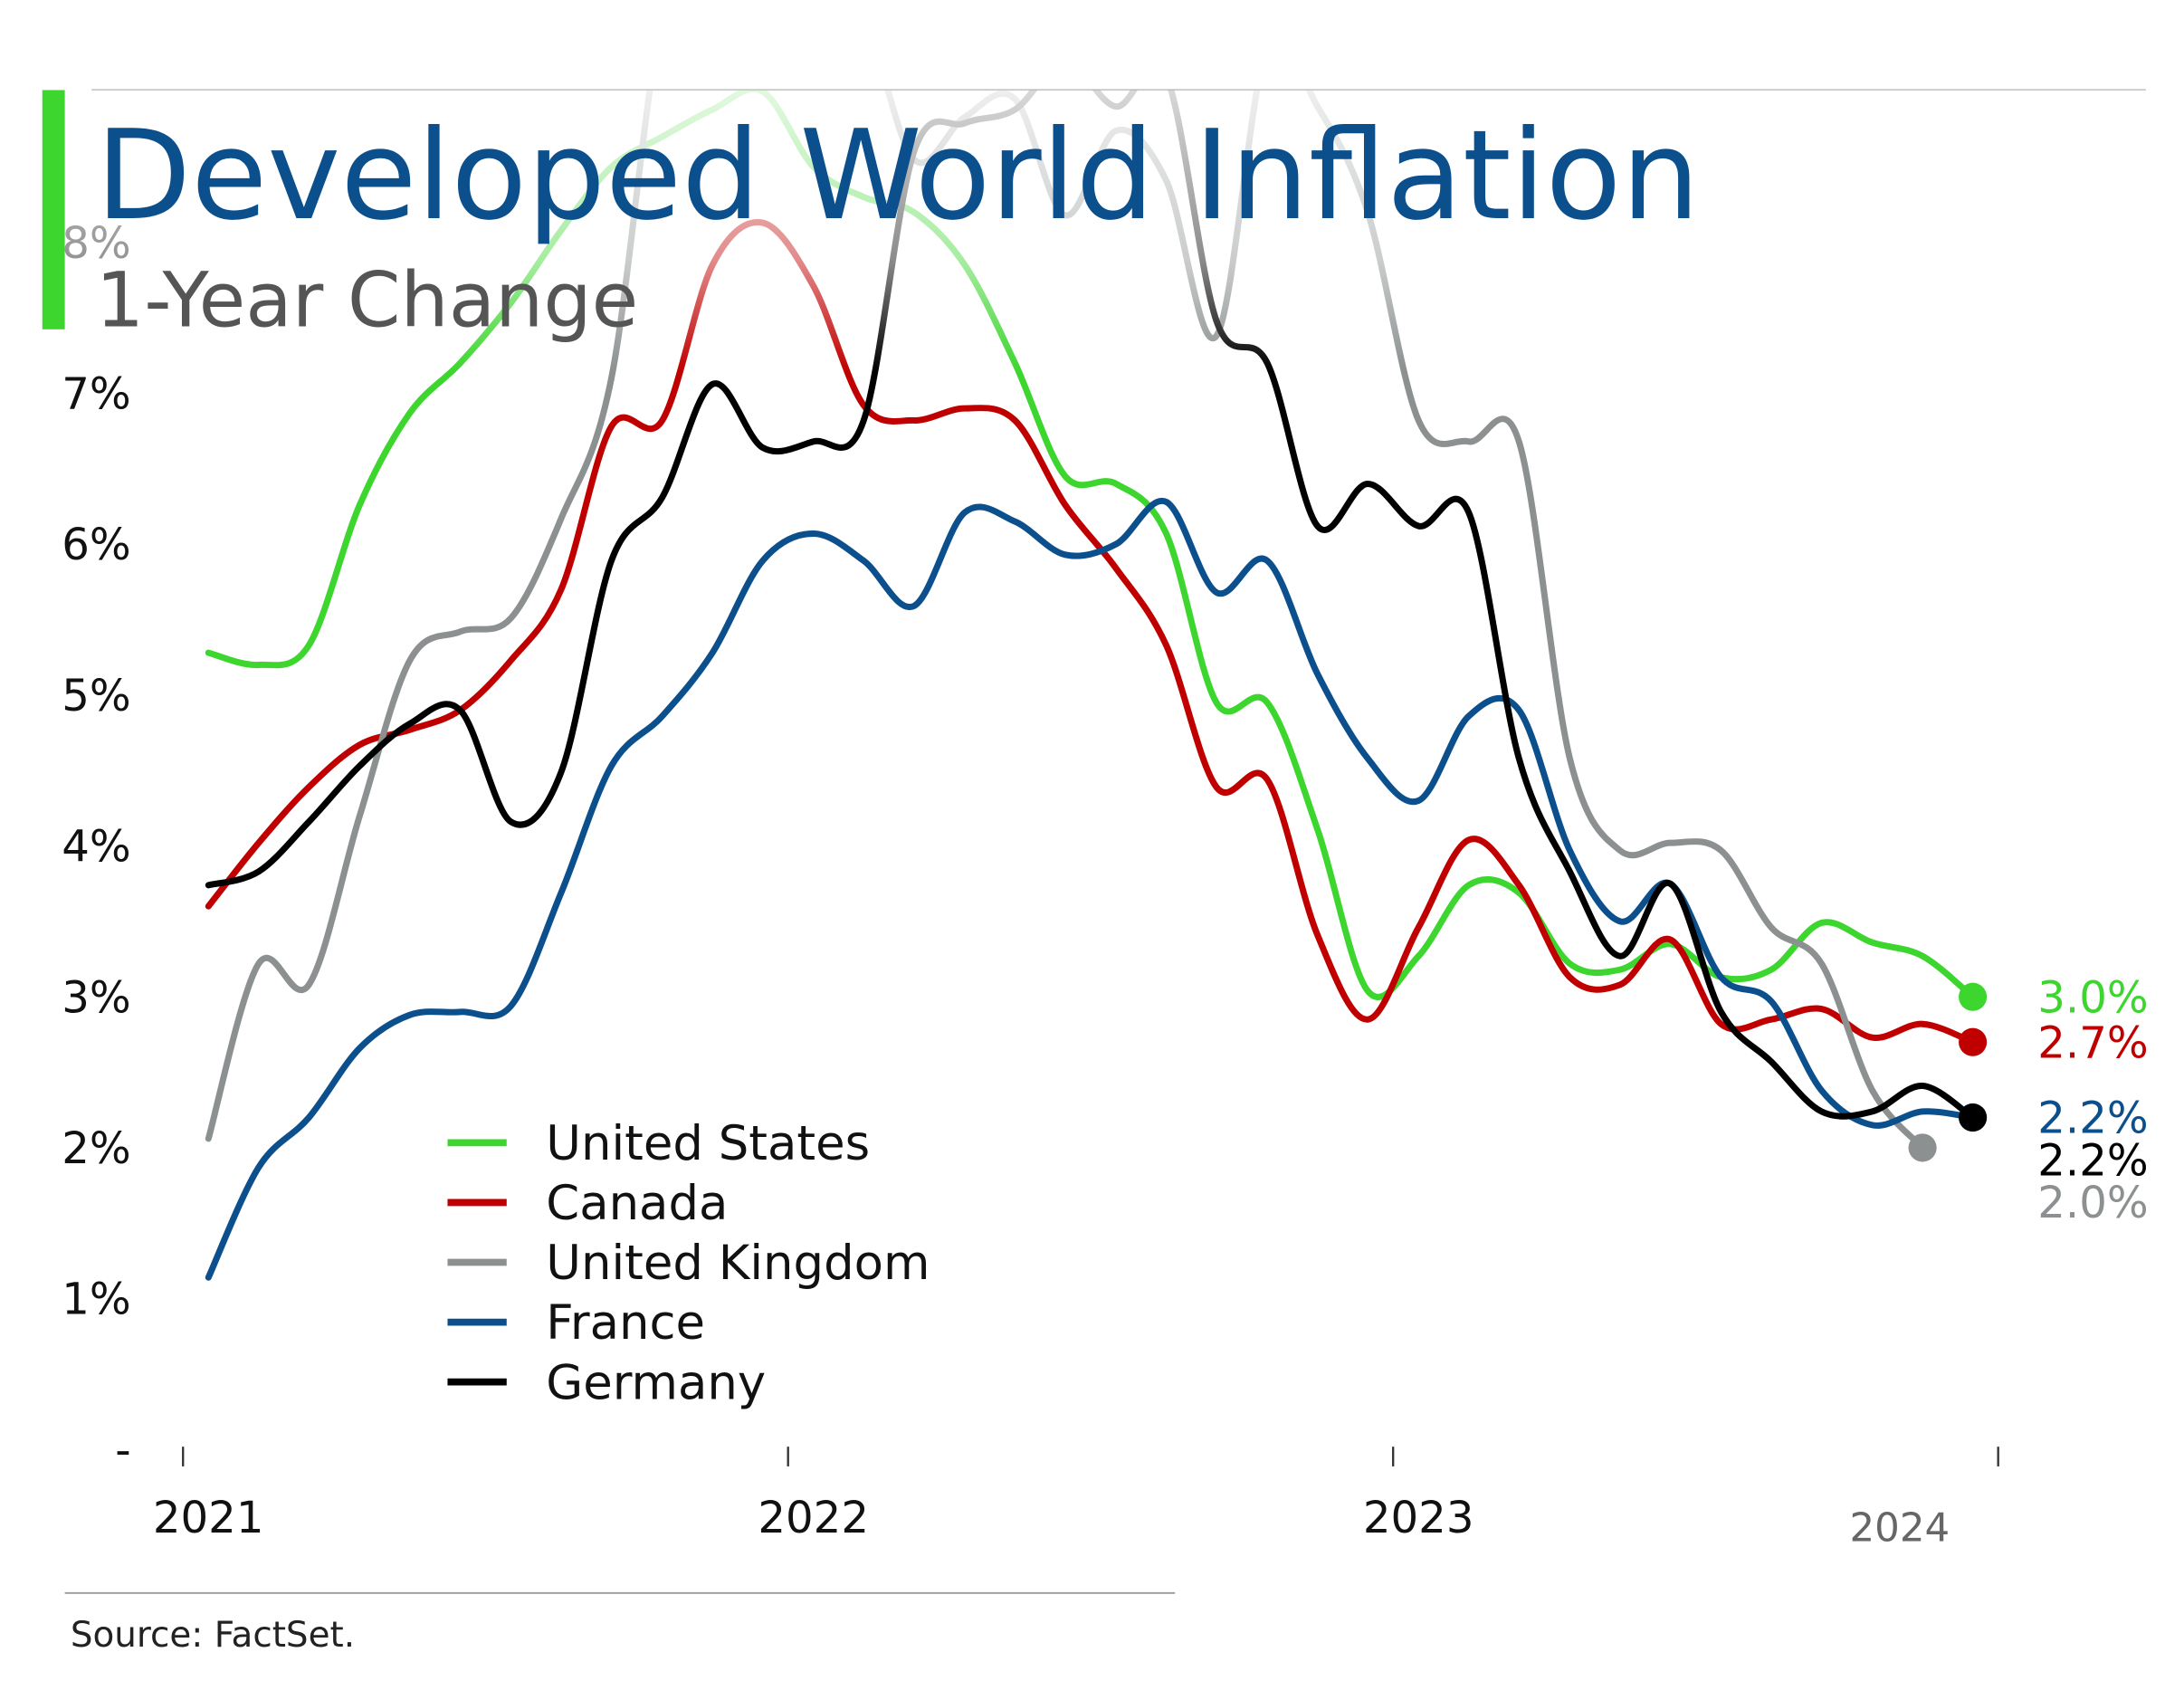 This screenshot has width=2184, height=1700. What do you see at coordinates (96, 1148) in the screenshot?
I see `y-tick-label: 2%` at bounding box center [96, 1148].